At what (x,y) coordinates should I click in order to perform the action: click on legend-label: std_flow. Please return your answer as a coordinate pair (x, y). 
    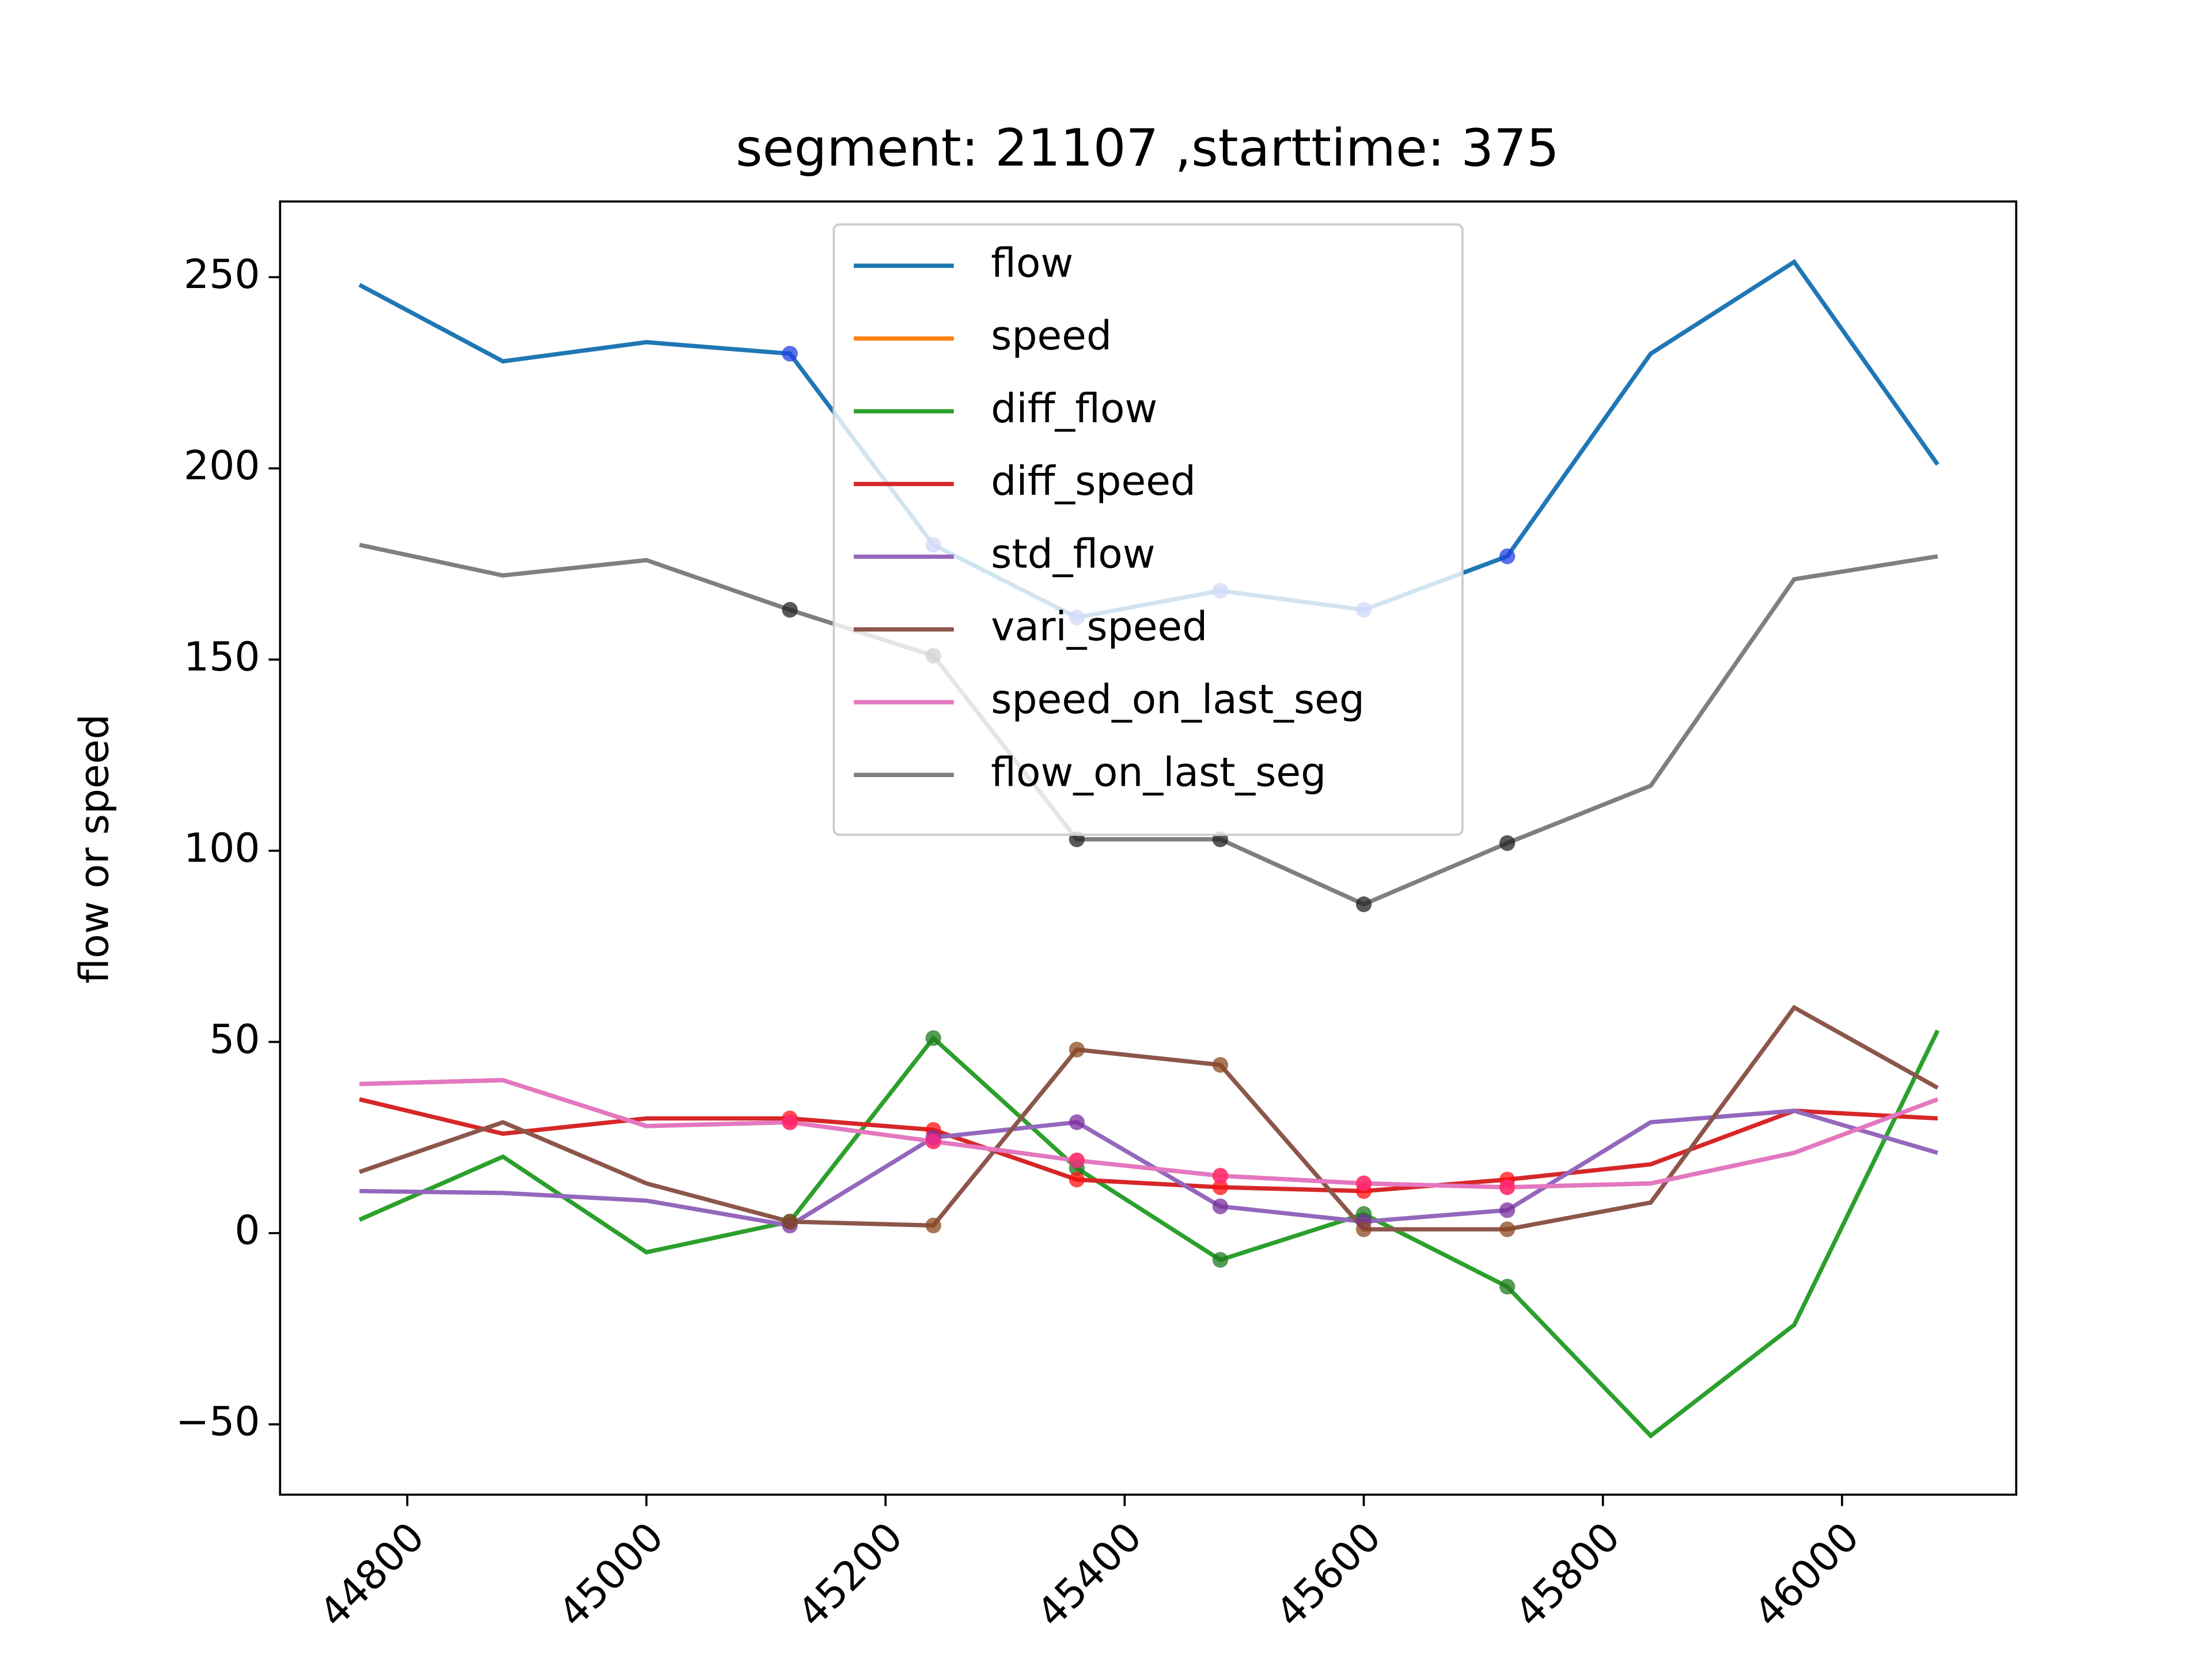
    Looking at the image, I should click on (1073, 554).